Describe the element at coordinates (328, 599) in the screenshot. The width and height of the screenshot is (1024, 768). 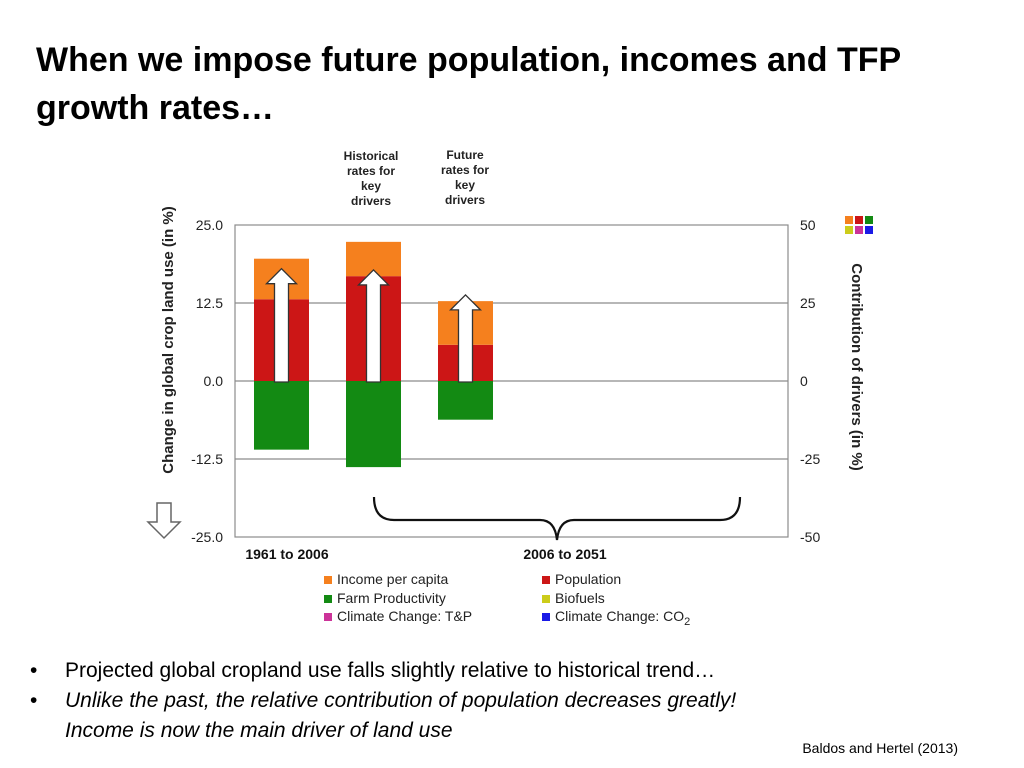
I see `legend-swatch-farm-productivity` at that location.